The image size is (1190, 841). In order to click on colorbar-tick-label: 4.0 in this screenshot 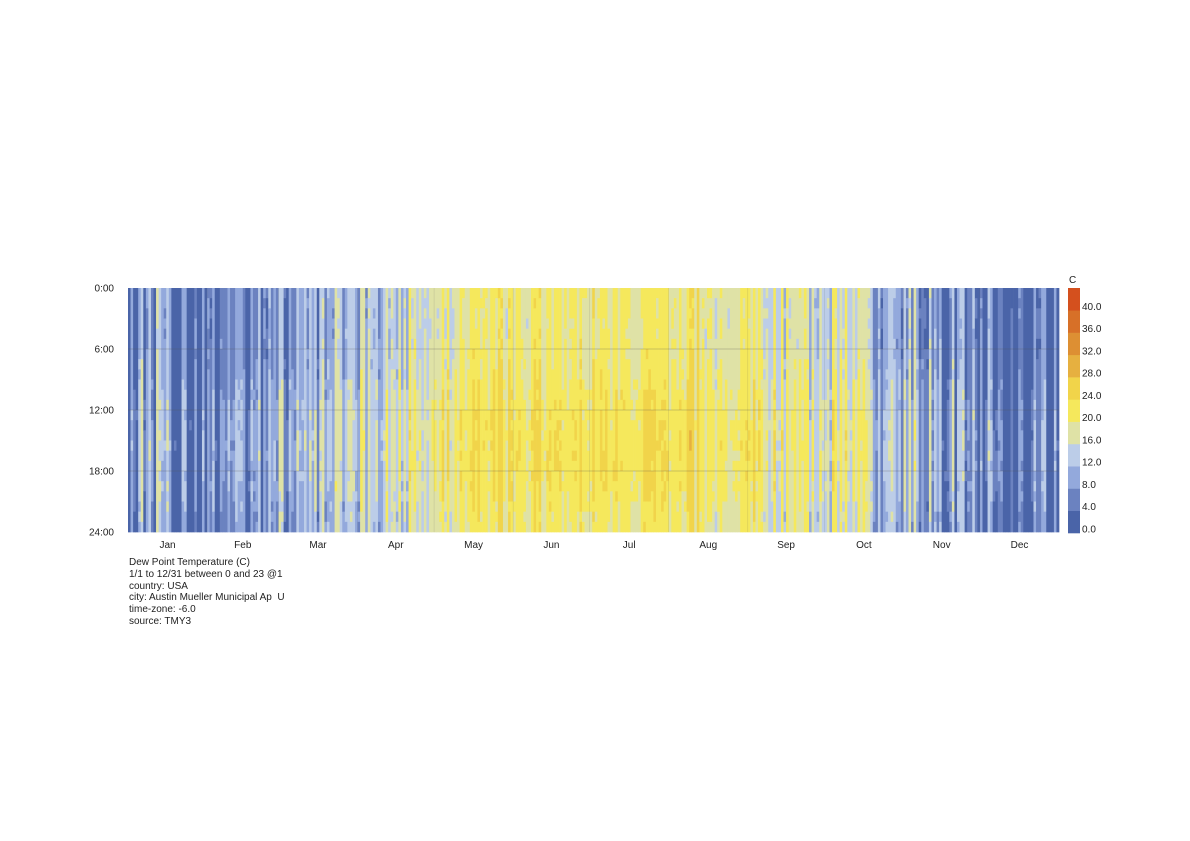, I will do `click(1089, 507)`.